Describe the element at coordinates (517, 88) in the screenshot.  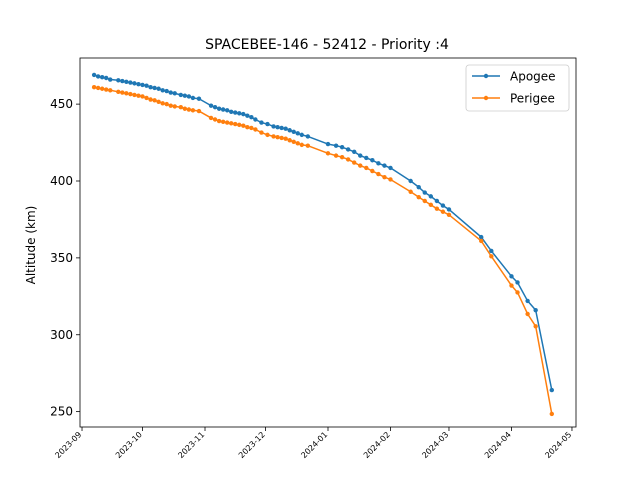
I see `legend: Apogee Perigee` at that location.